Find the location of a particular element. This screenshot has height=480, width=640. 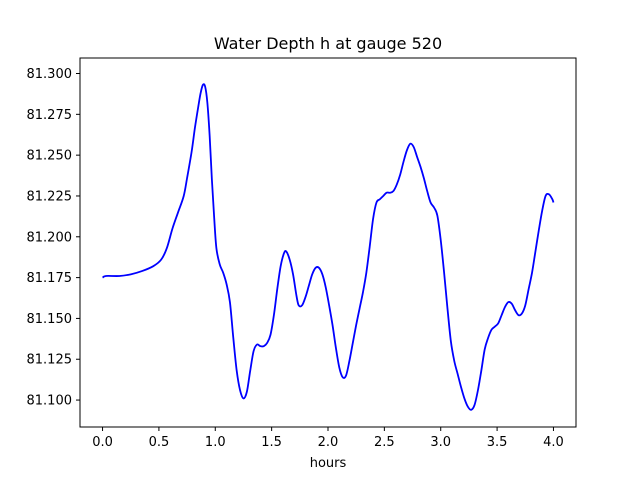

y-tick-label: 81.175 is located at coordinates (50, 278).